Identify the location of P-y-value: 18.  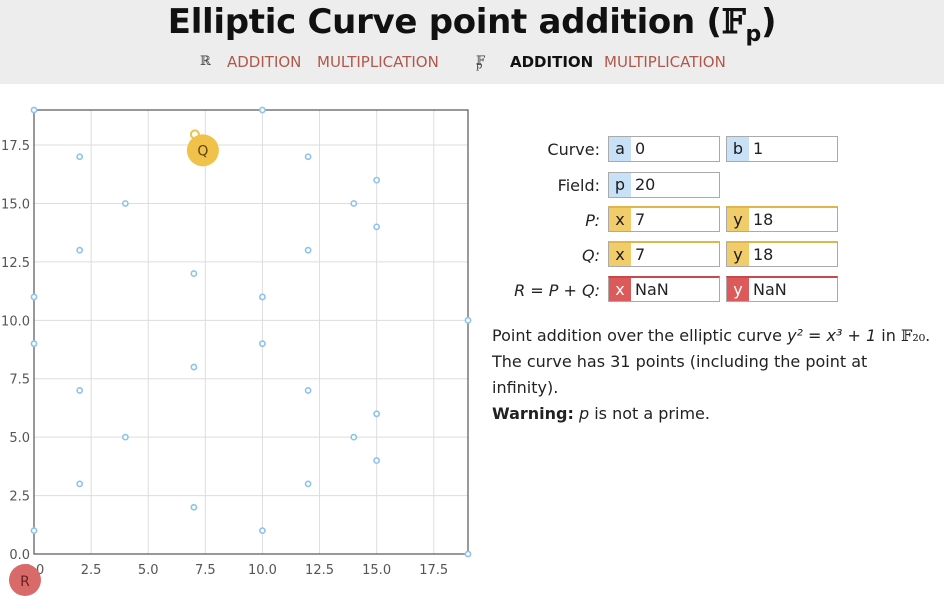
(763, 219).